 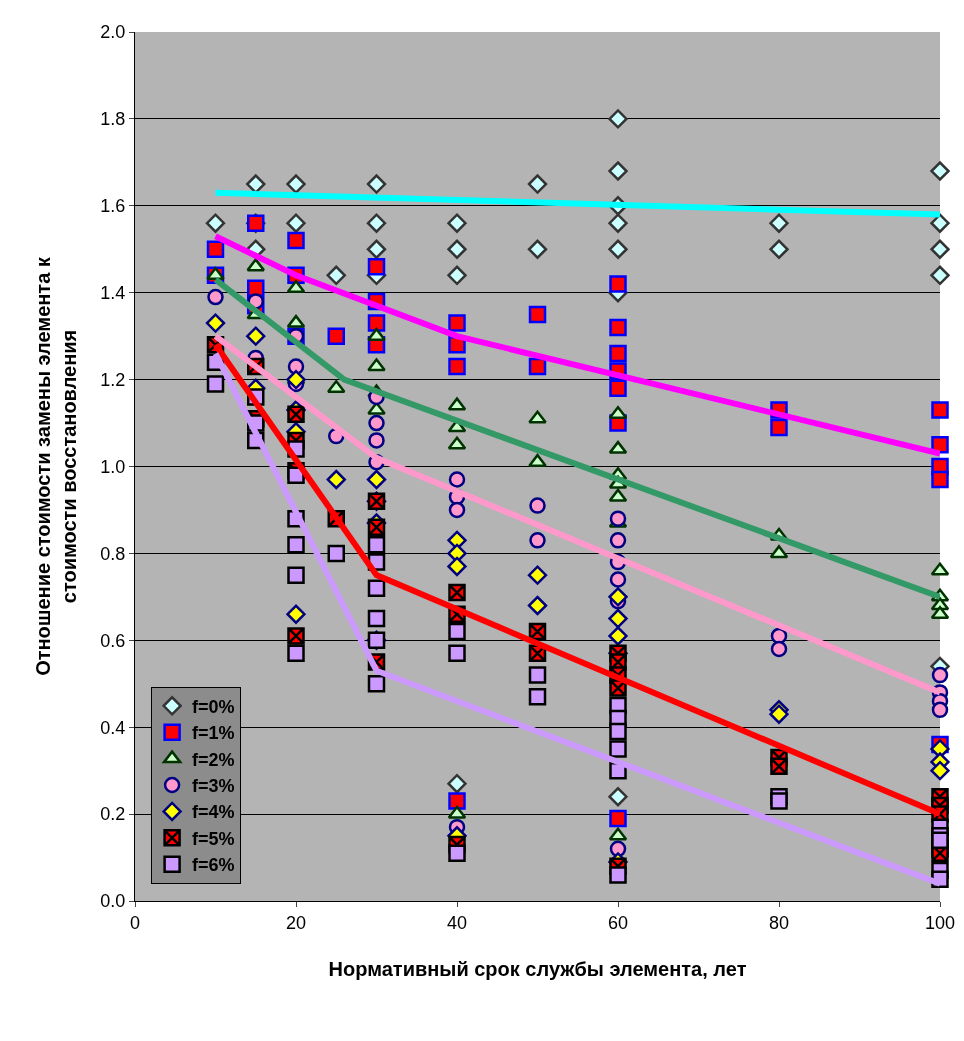 What do you see at coordinates (113, 640) in the screenshot?
I see `y-tick-label: 0.6` at bounding box center [113, 640].